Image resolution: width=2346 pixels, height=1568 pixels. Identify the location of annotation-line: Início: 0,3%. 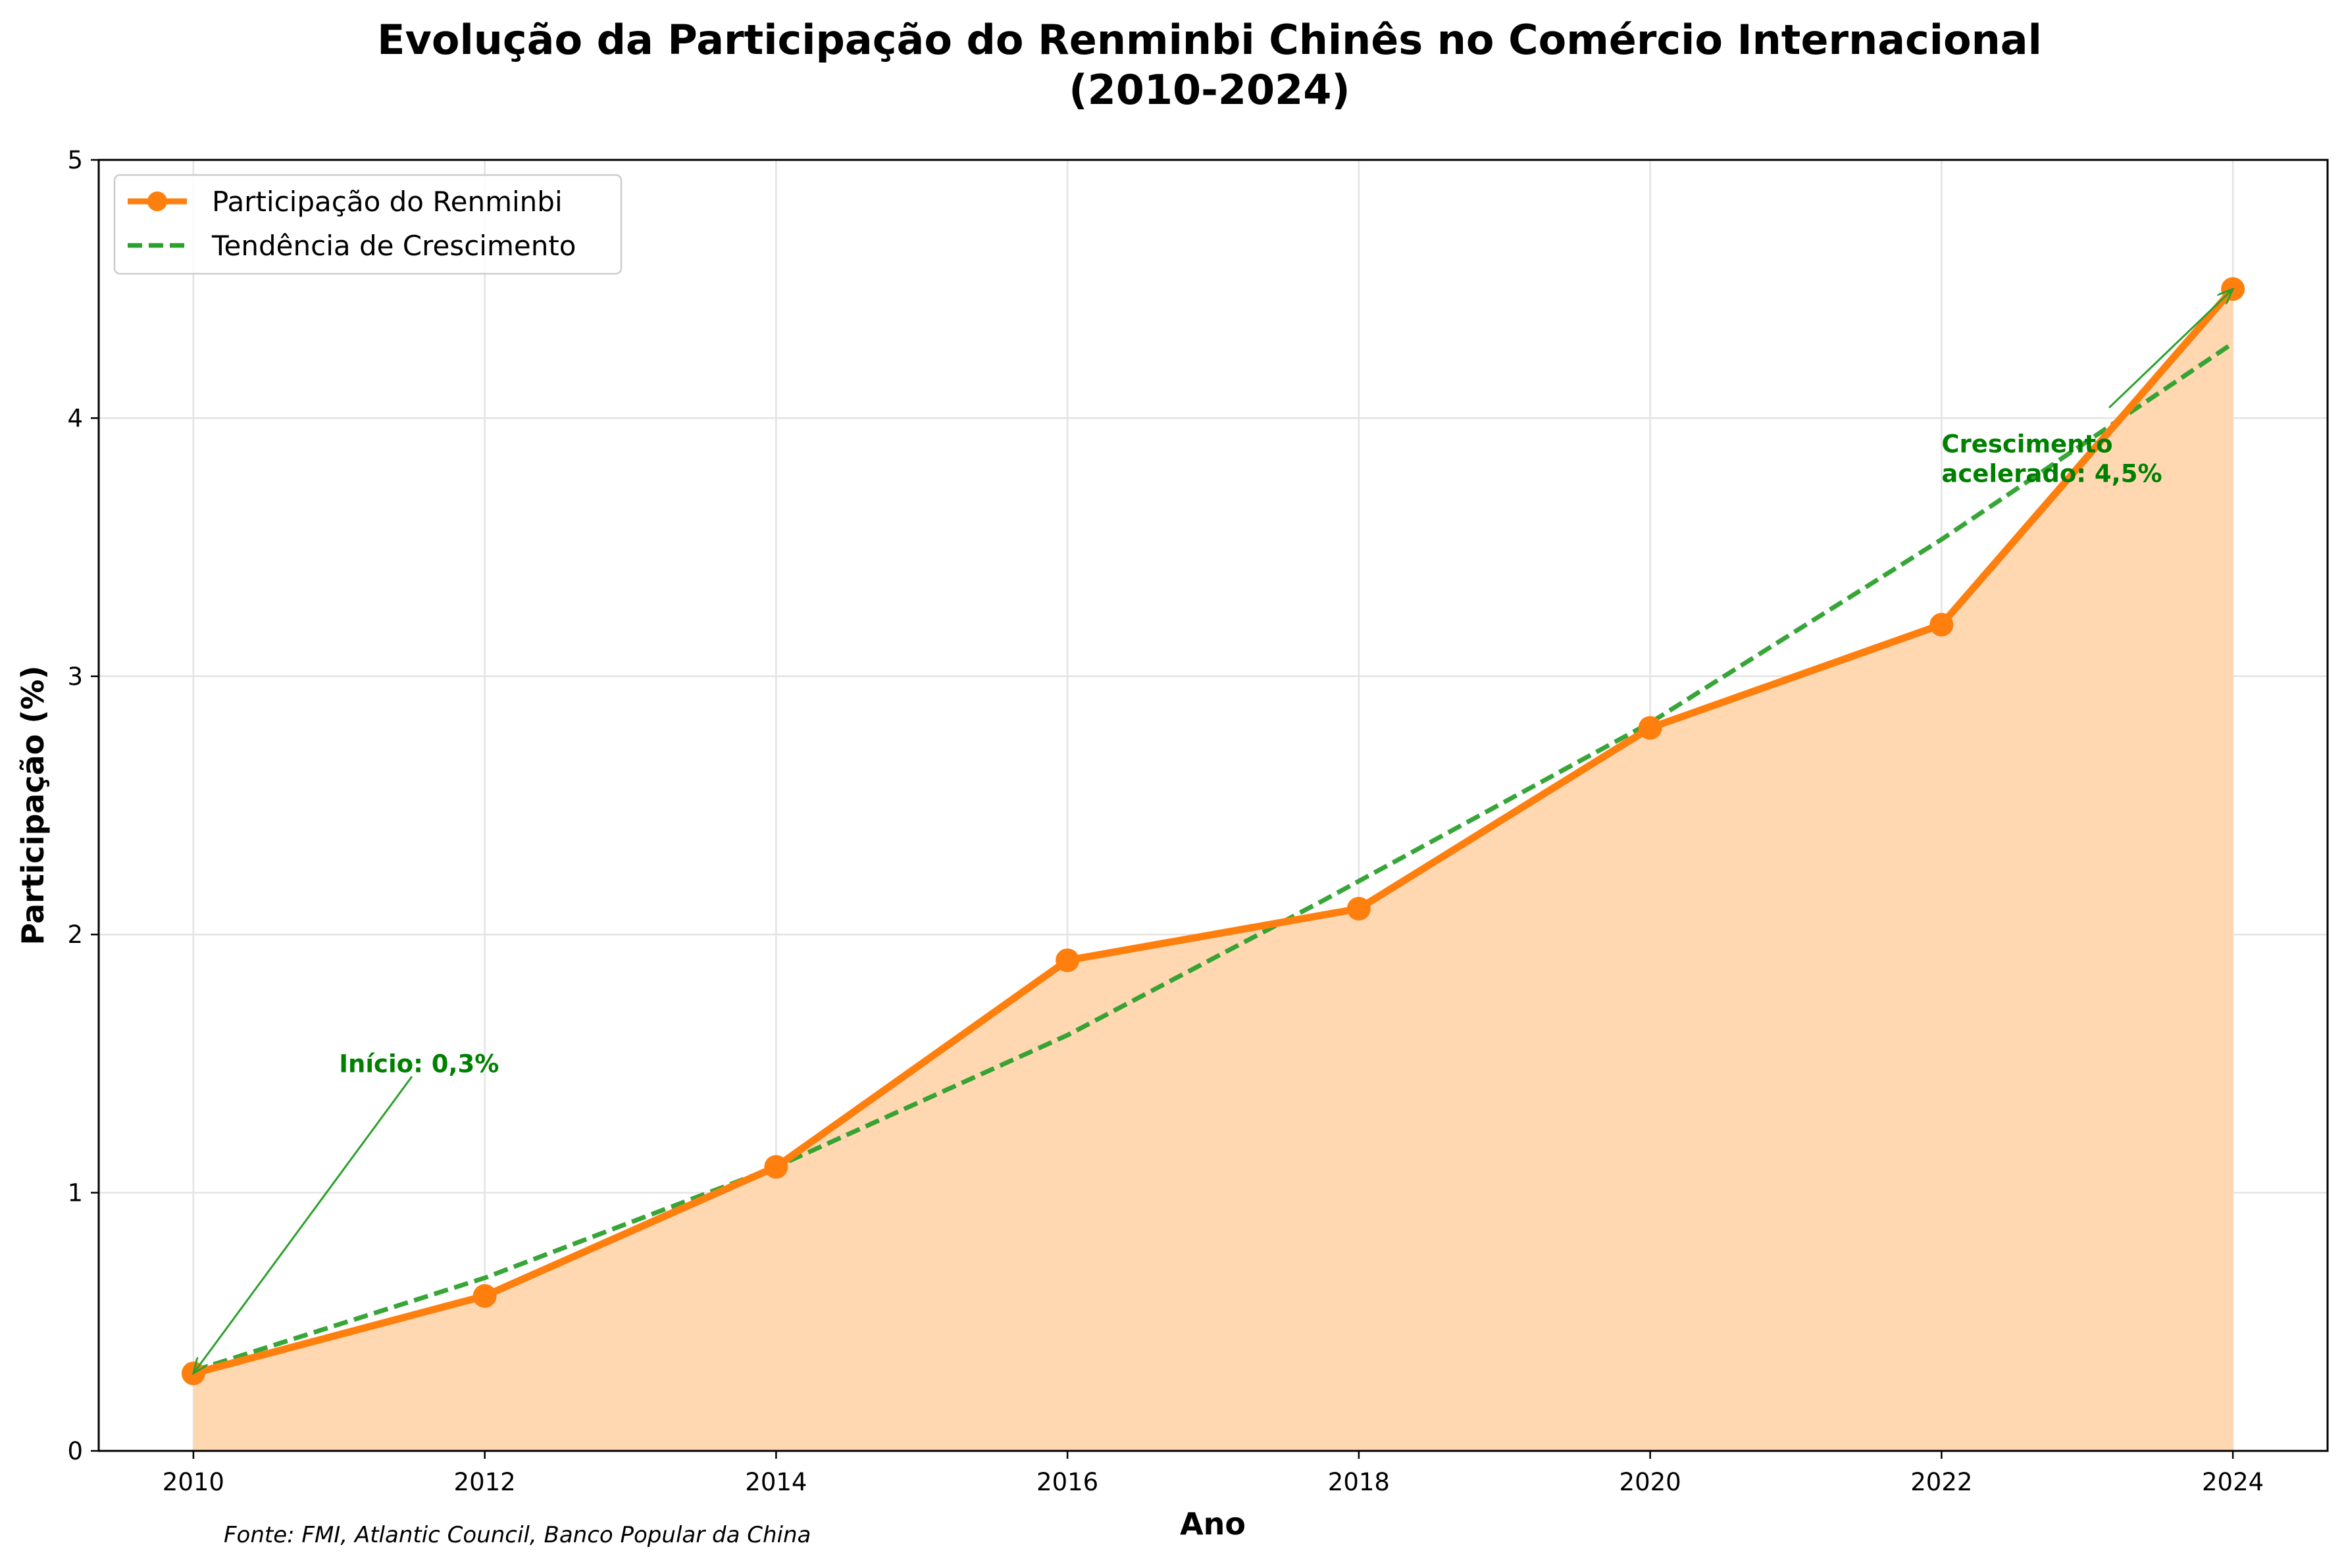
(419, 1064).